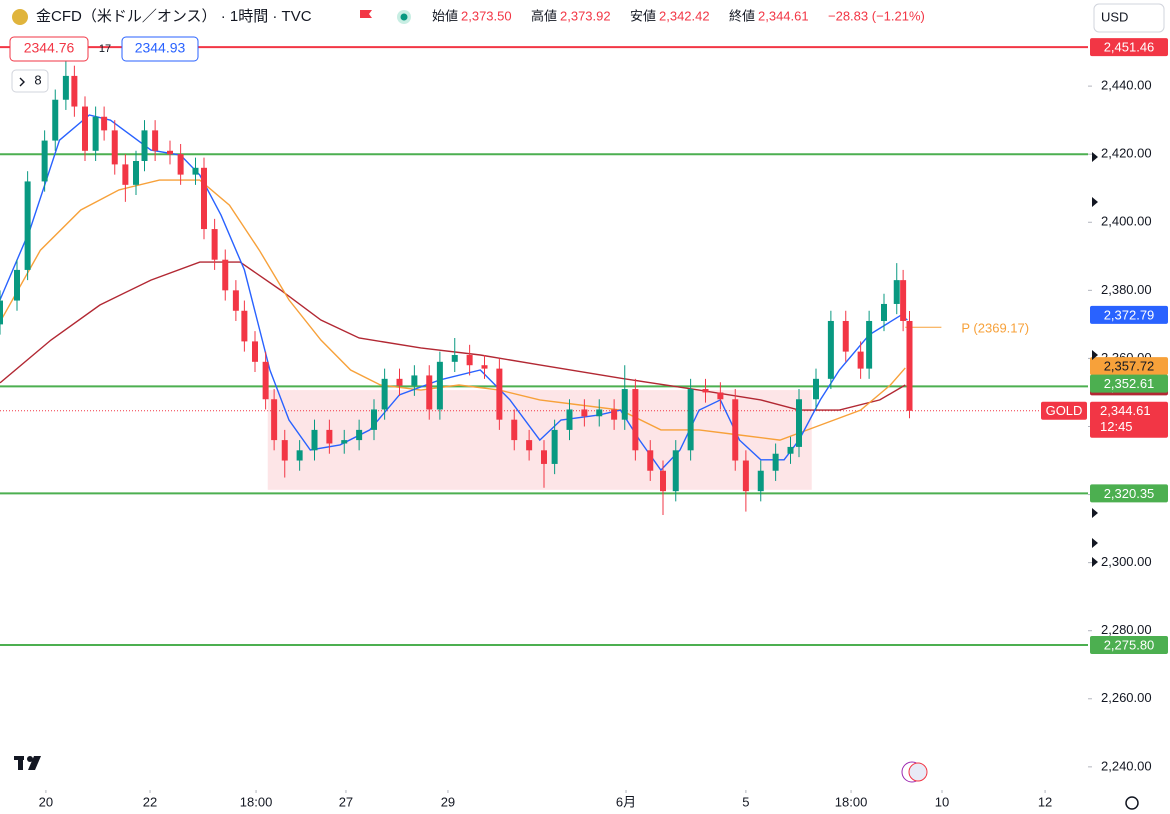 This screenshot has width=1170, height=814. I want to click on ohlc-value: 2,373.92, so click(585, 15).